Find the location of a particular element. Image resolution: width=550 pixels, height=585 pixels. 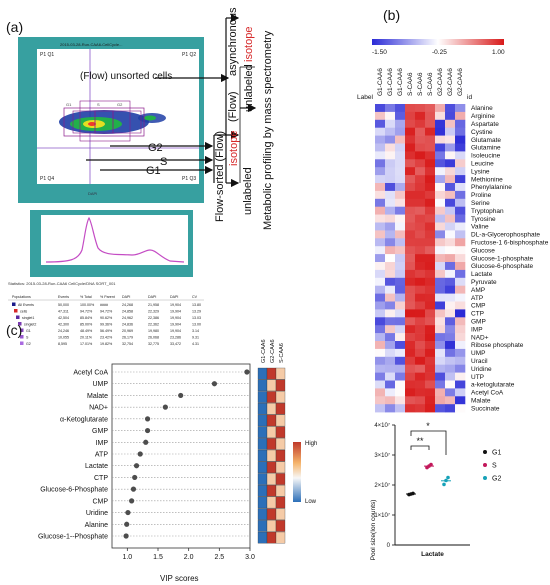

unlabeled-label-bottom: unlabeled is located at coordinates (248, 191).